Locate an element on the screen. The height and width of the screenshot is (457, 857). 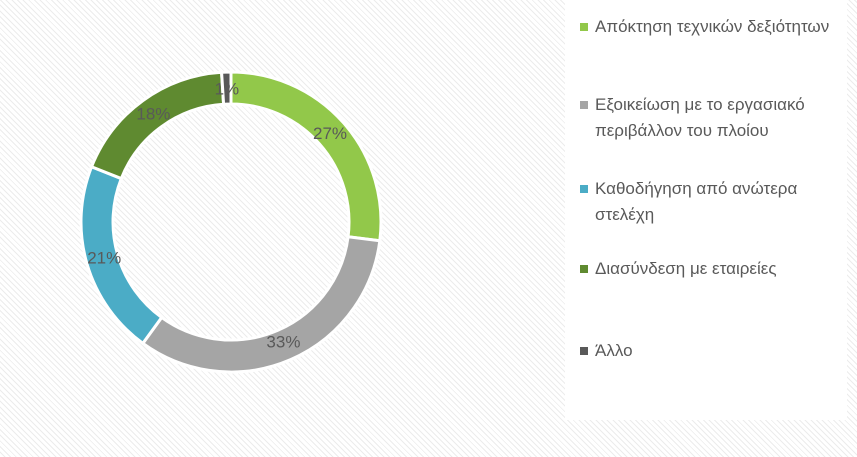
legend-entry: Διασύνδεση με εταιρείες is located at coordinates (710, 269).